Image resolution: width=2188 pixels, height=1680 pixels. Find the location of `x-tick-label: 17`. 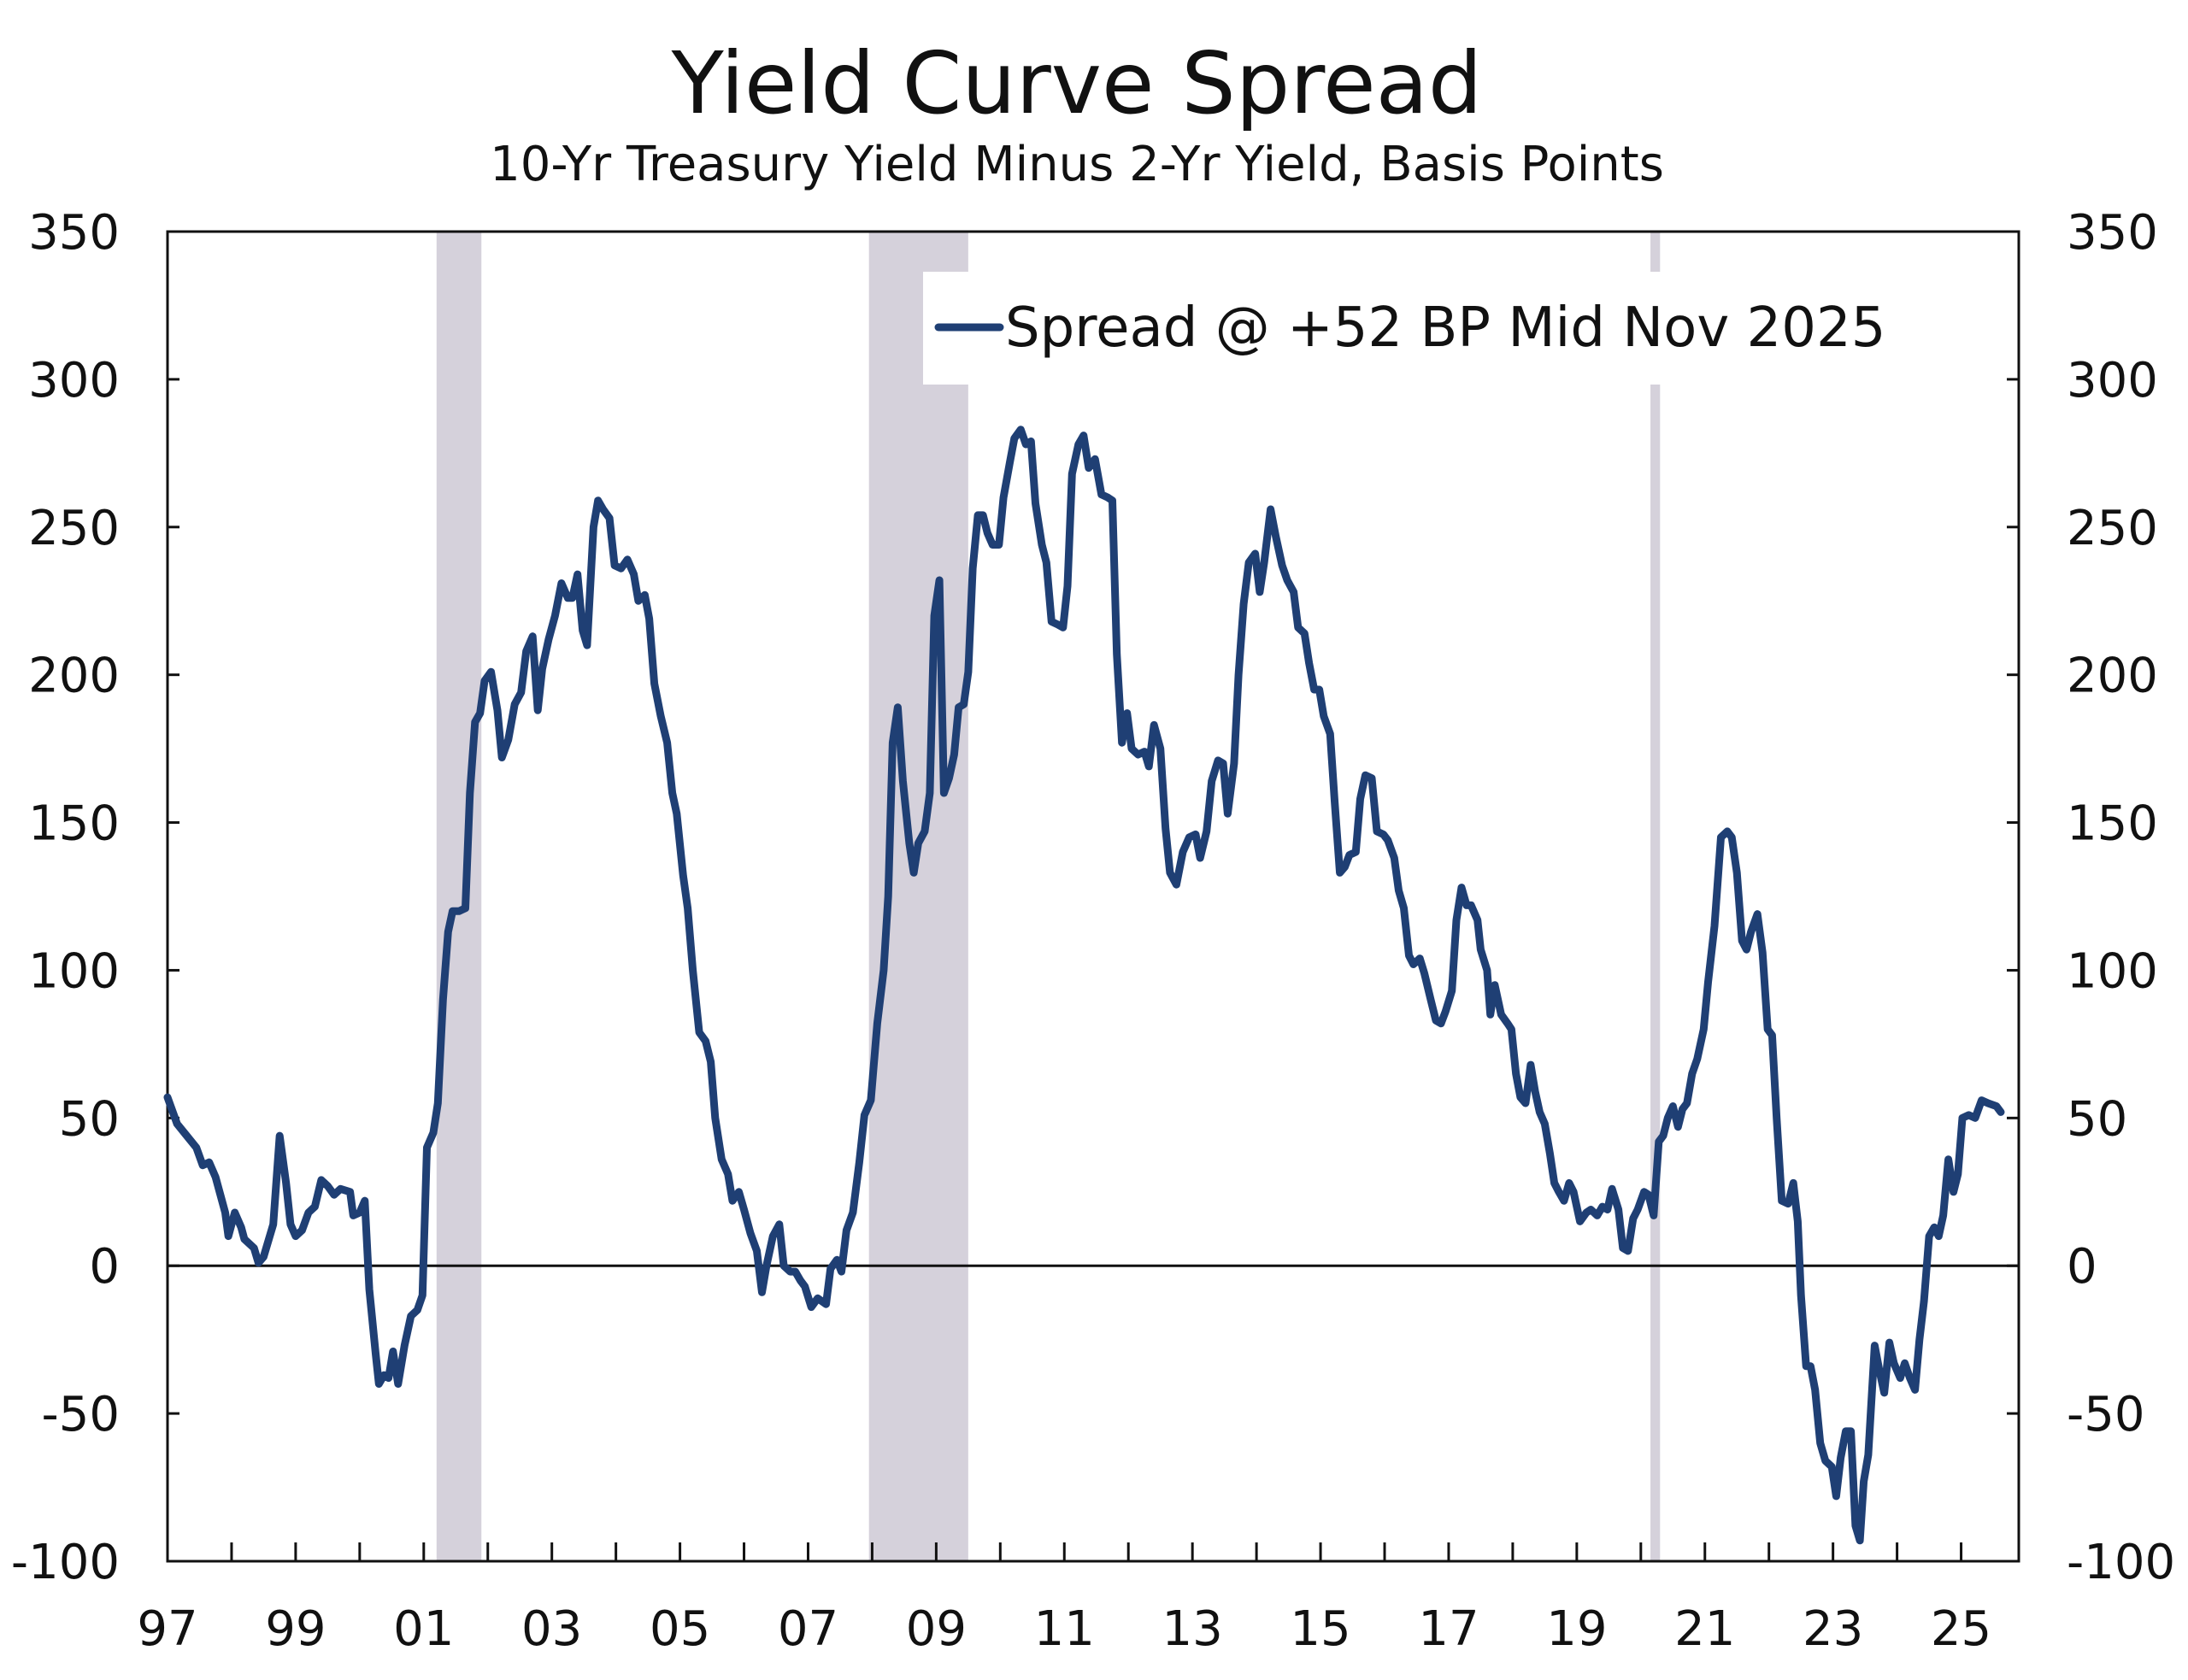

x-tick-label: 17 is located at coordinates (1449, 1629).